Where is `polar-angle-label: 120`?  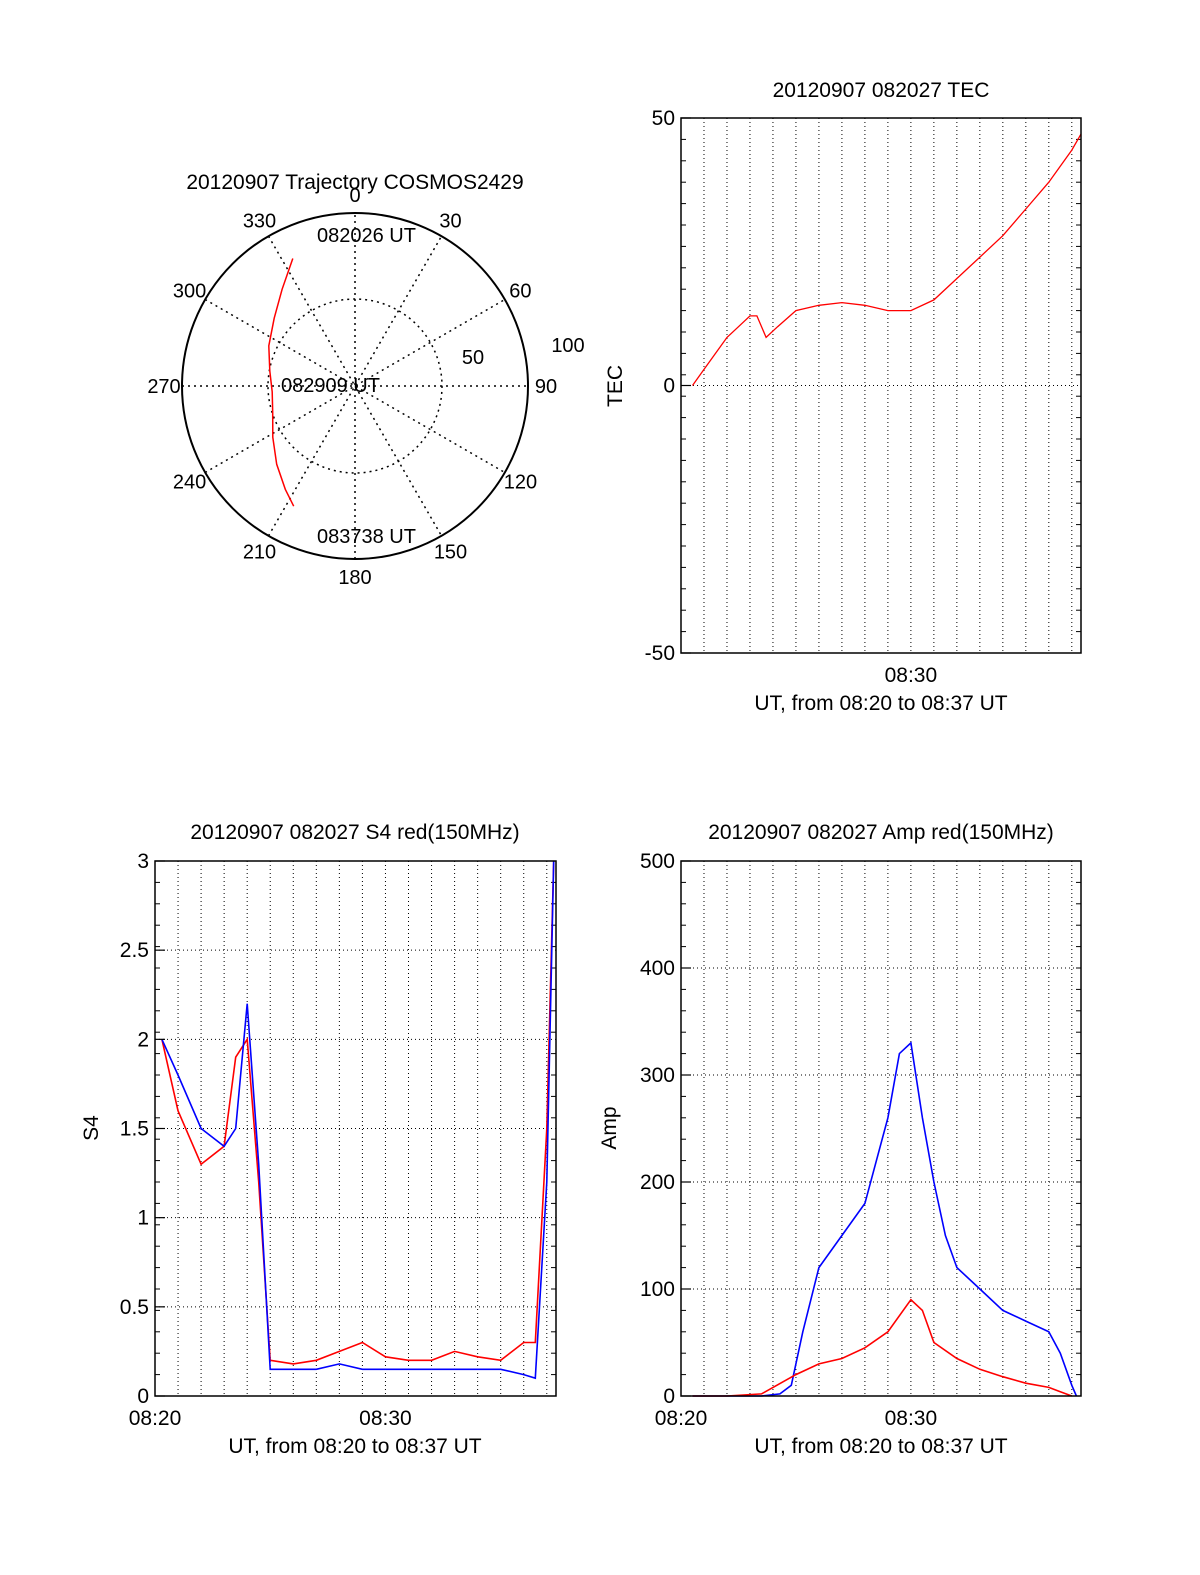 polar-angle-label: 120 is located at coordinates (520, 483).